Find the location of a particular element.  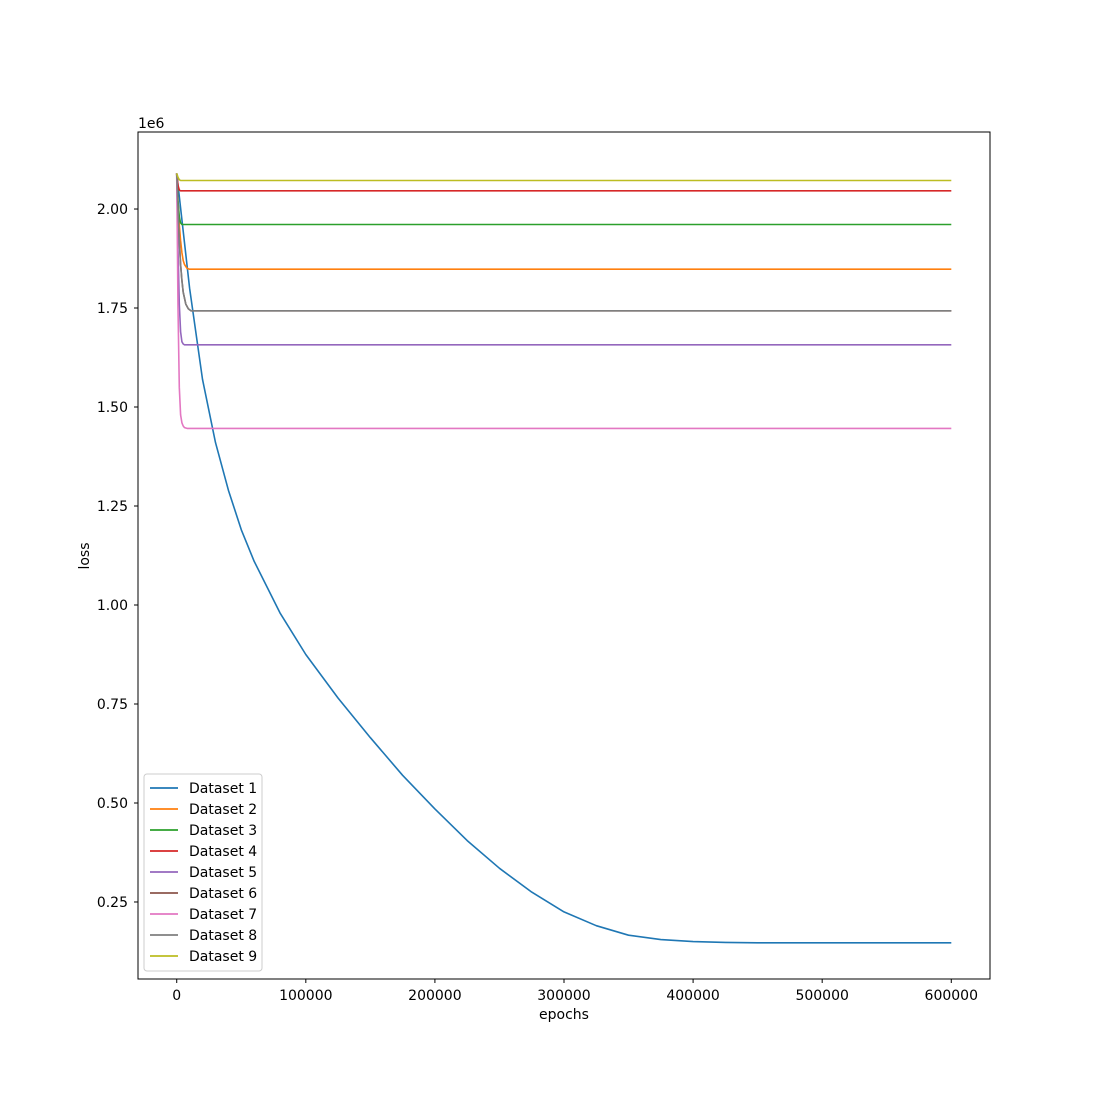

legend-label-dataset-2: Dataset 2 is located at coordinates (223, 810).